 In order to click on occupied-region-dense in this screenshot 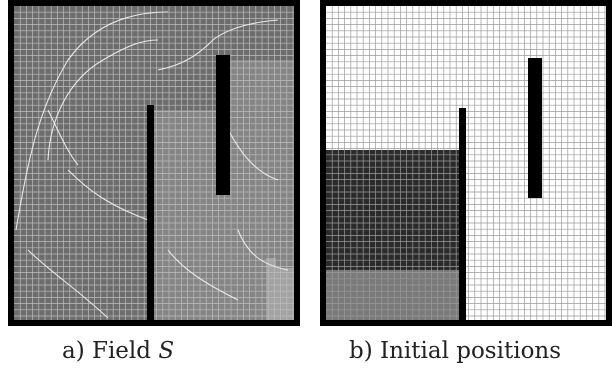, I will do `click(395, 210)`.